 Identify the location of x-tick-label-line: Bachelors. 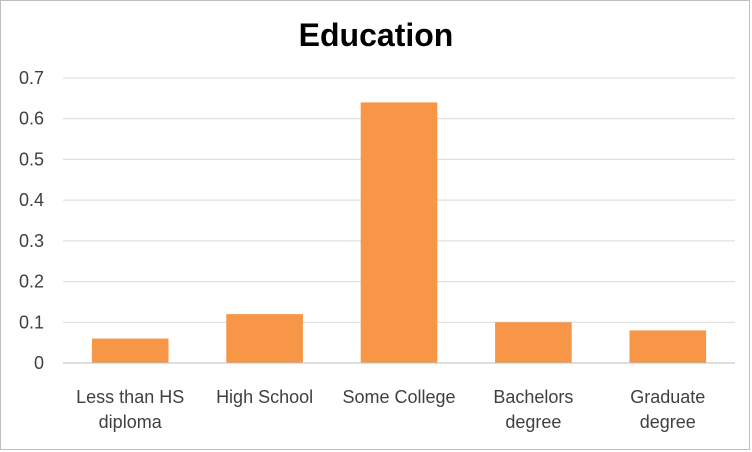
(533, 397).